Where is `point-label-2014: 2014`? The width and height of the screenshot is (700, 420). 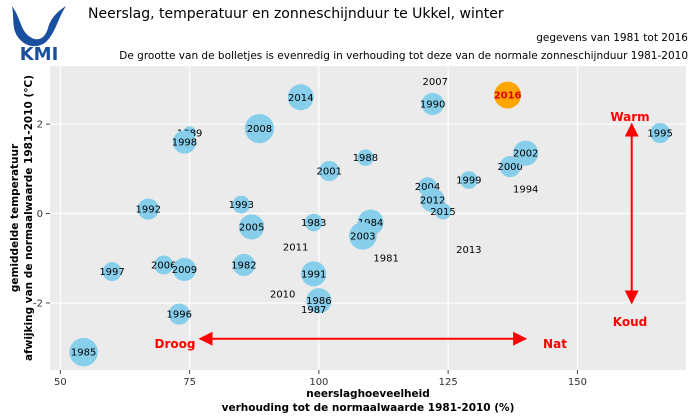
point-label-2014: 2014 is located at coordinates (300, 98).